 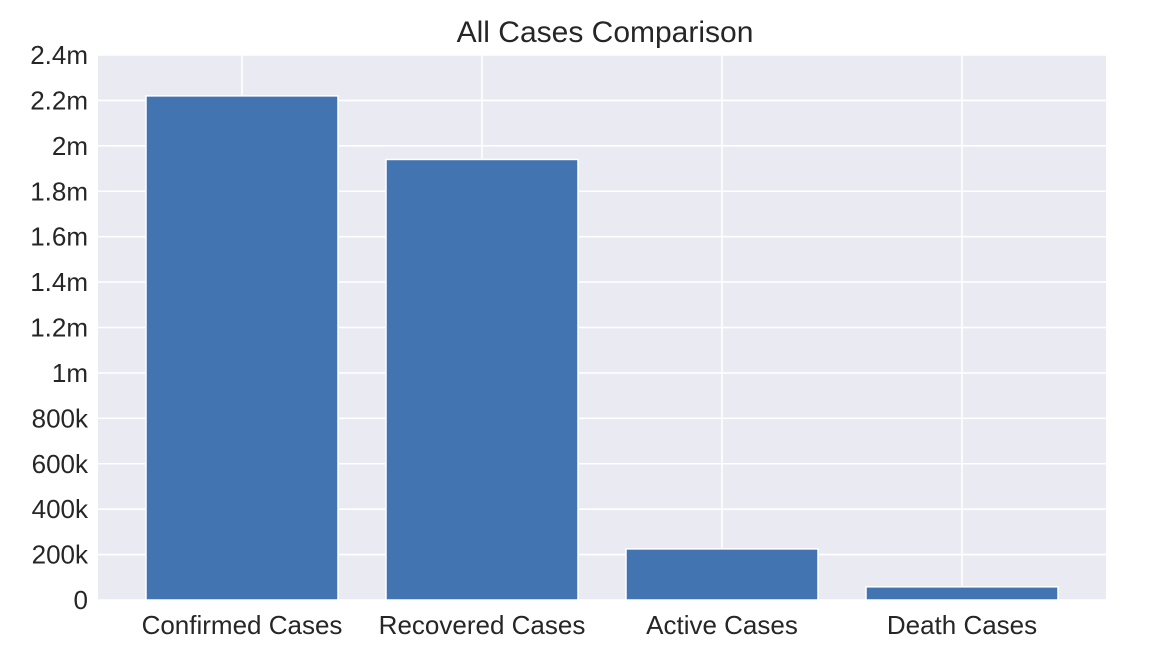 I want to click on y-tick-label: 0, so click(x=81, y=600).